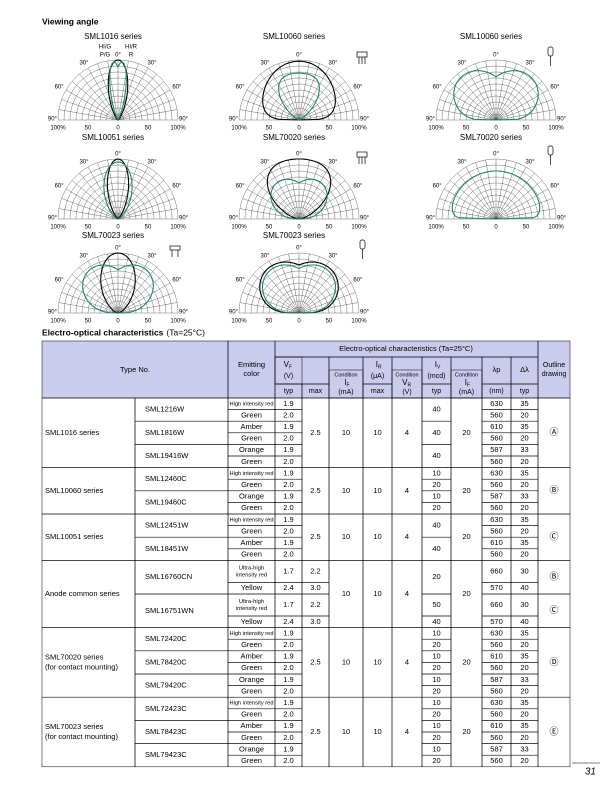  Describe the element at coordinates (88, 129) in the screenshot. I see `axis-label: 50` at that location.